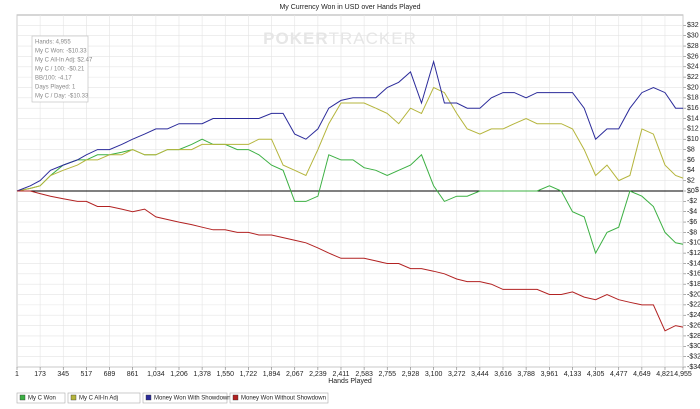 This screenshot has height=409, width=700. Describe the element at coordinates (179, 374) in the screenshot. I see `x-tick-label: 1,206` at that location.